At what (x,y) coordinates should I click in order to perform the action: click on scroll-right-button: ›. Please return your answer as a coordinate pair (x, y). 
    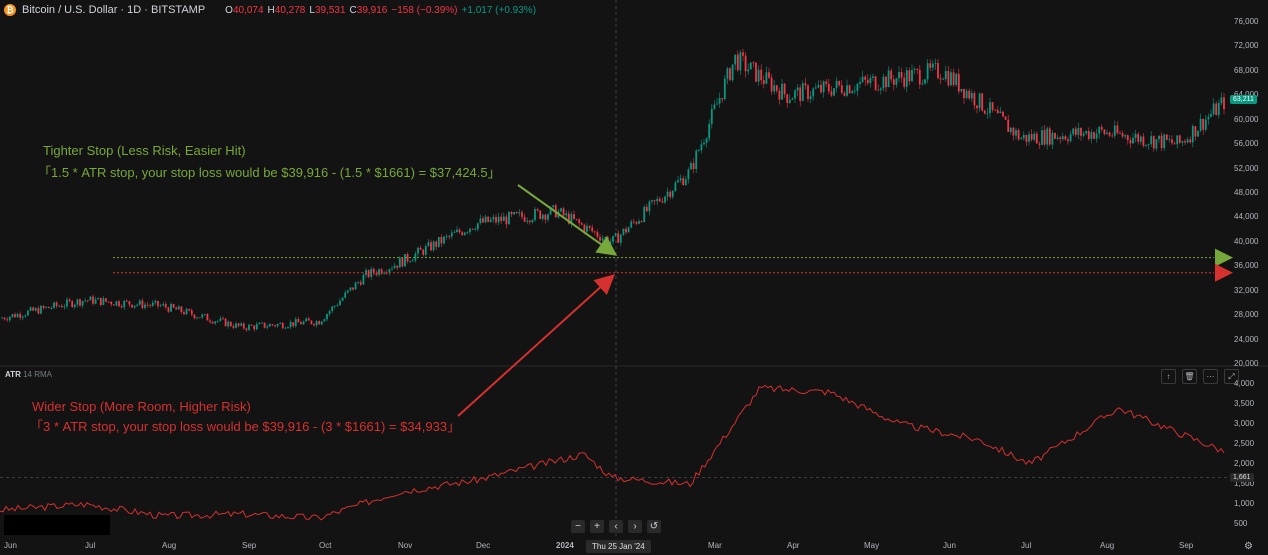
    Looking at the image, I should click on (635, 526).